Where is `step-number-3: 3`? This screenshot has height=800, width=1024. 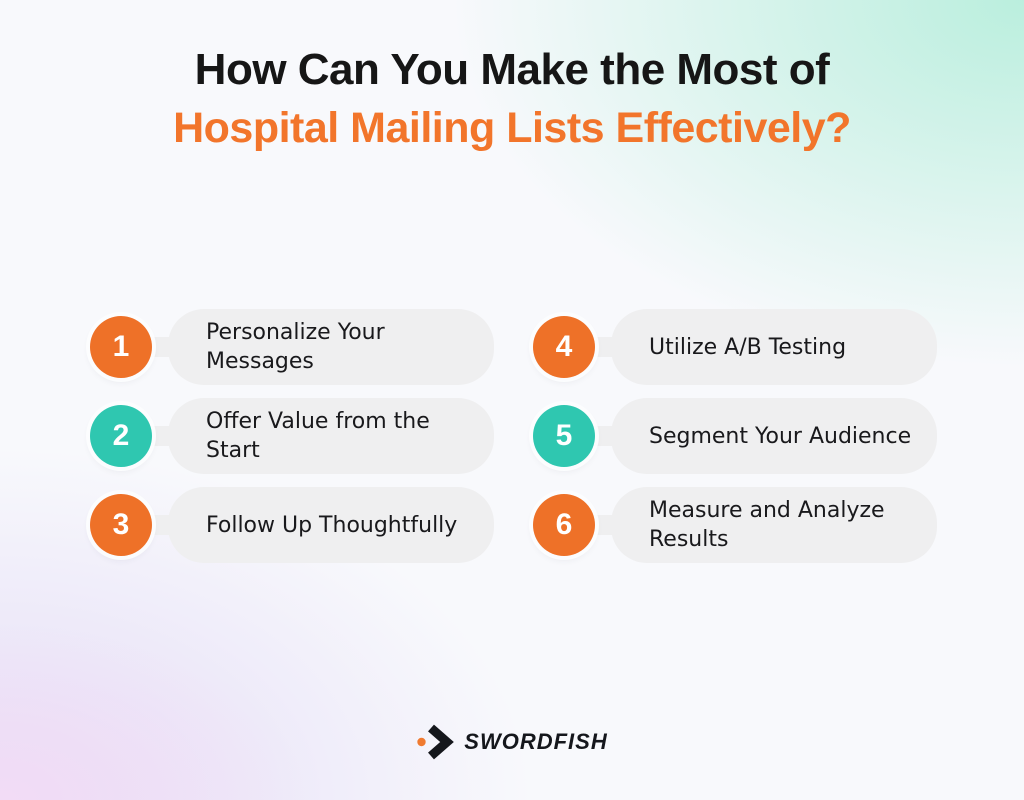
step-number-3: 3 is located at coordinates (121, 524).